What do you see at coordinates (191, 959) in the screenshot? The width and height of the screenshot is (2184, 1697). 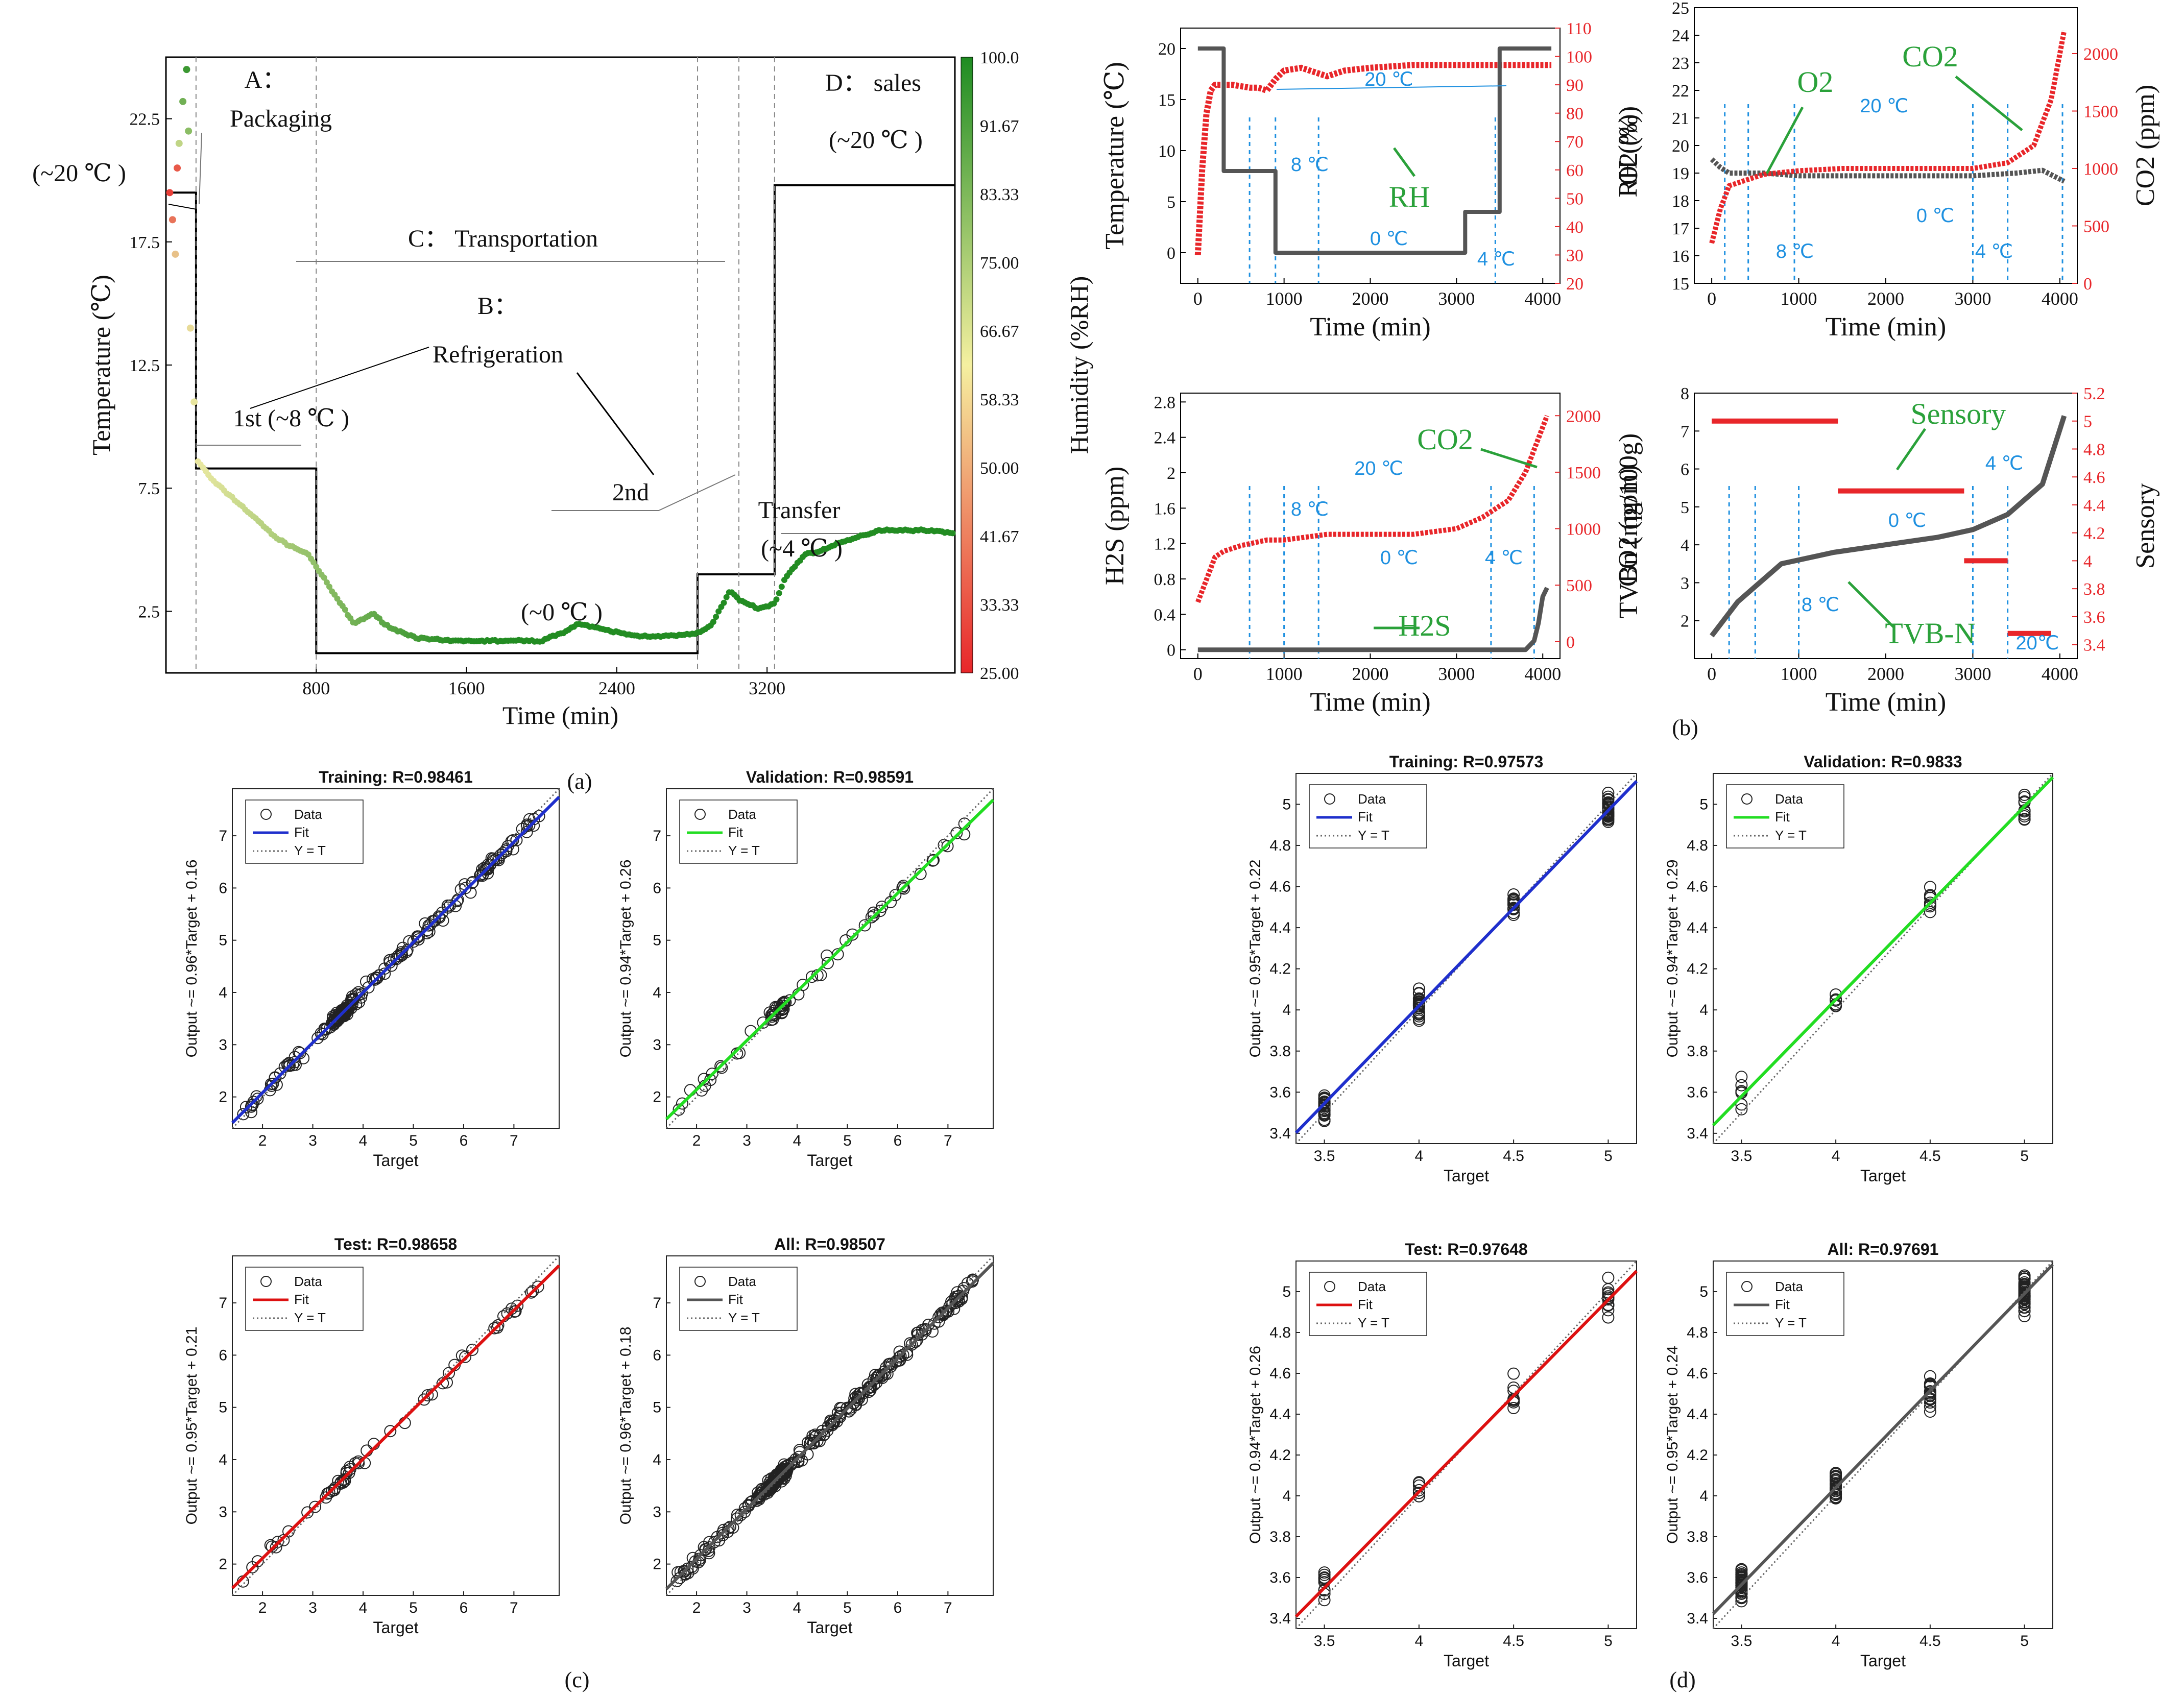 I see `y-axis-label: Output ~= 0.96*Target + 0.16` at bounding box center [191, 959].